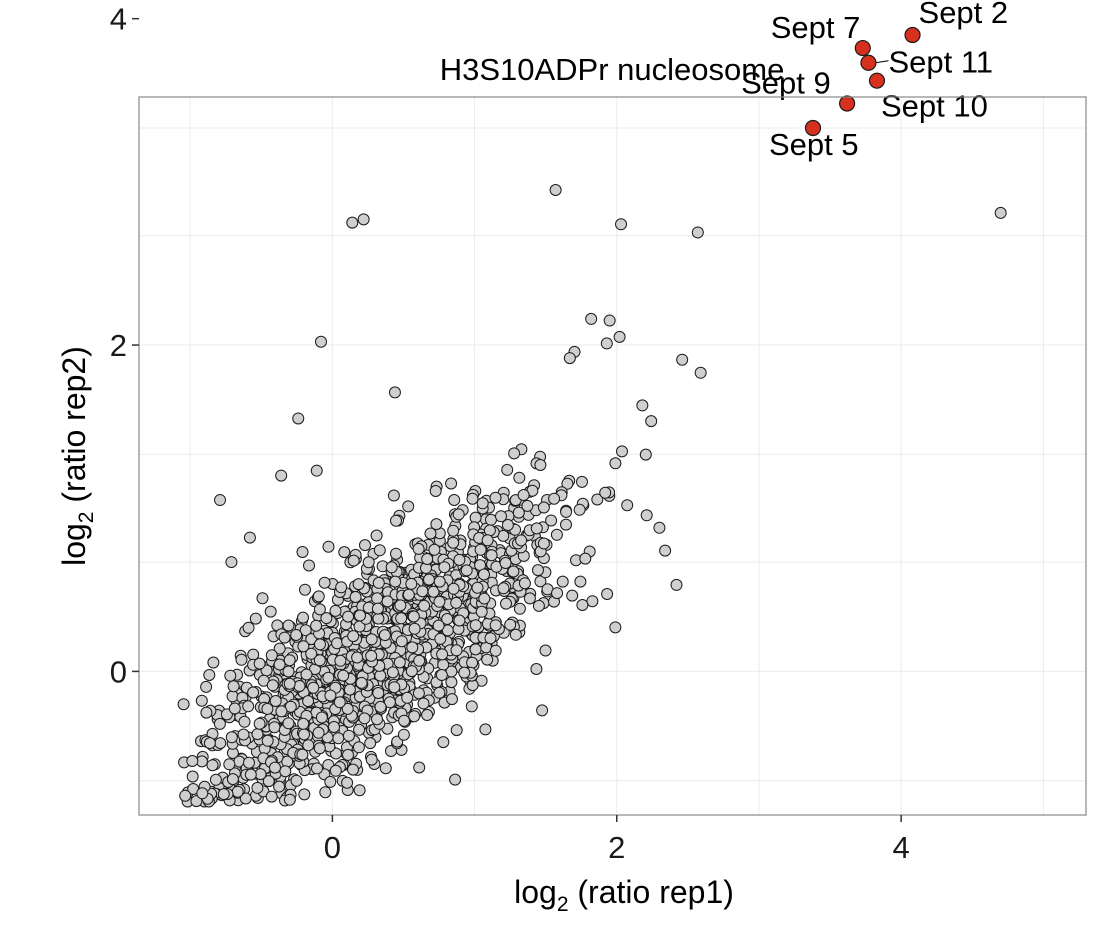 The width and height of the screenshot is (1108, 936). I want to click on x-axis-ticks: 0 2 4, so click(617, 840).